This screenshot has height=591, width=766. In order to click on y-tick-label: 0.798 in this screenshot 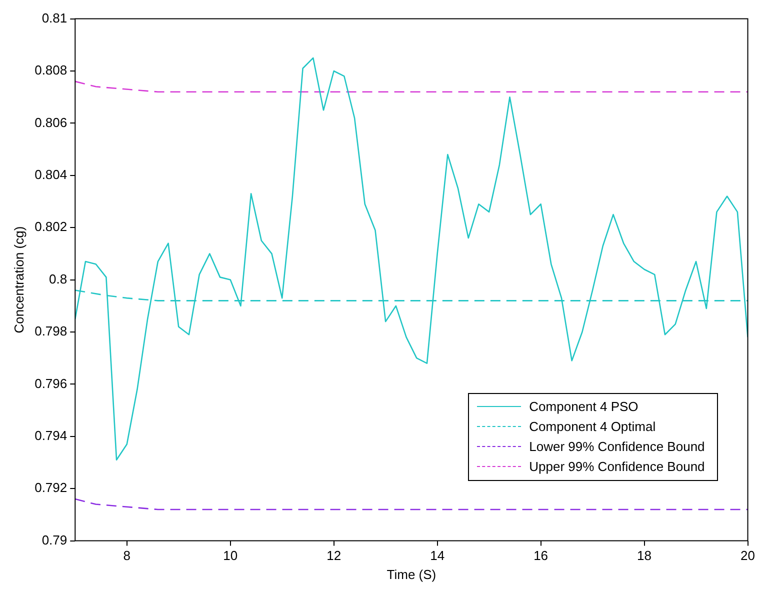, I will do `click(51, 331)`.